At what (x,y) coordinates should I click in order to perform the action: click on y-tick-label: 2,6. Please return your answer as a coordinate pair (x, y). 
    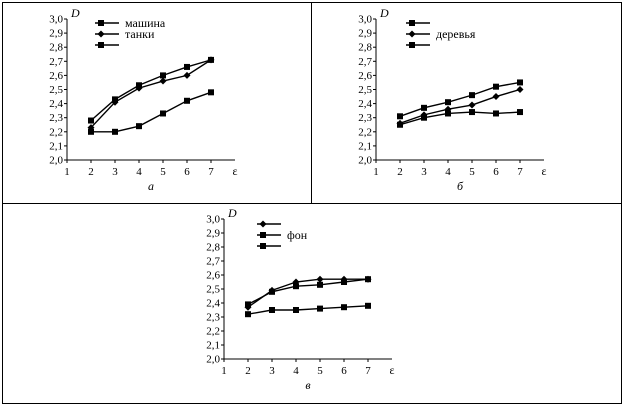
    Looking at the image, I should click on (213, 276).